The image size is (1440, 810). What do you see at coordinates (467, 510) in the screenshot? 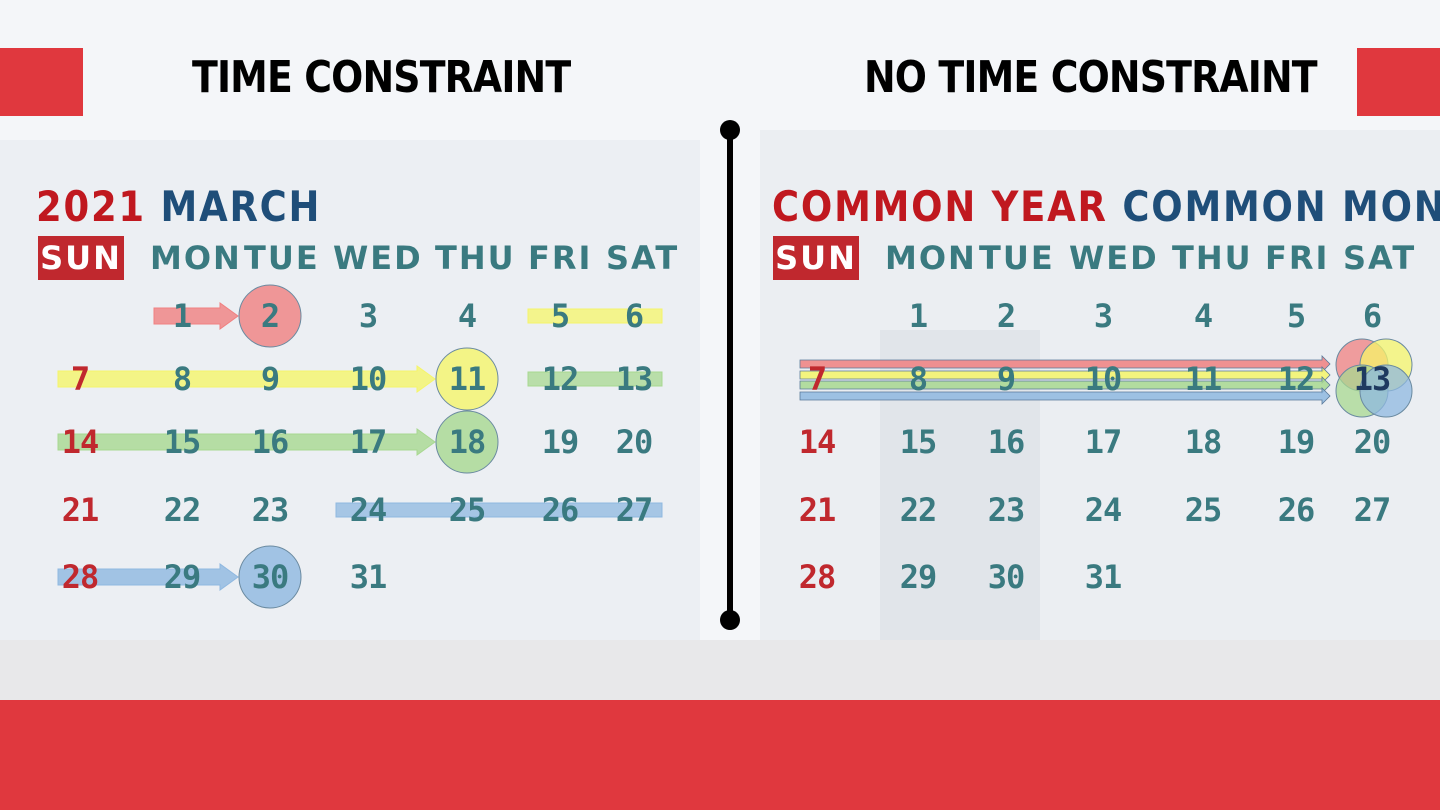
I see `left-day-25: 25` at bounding box center [467, 510].